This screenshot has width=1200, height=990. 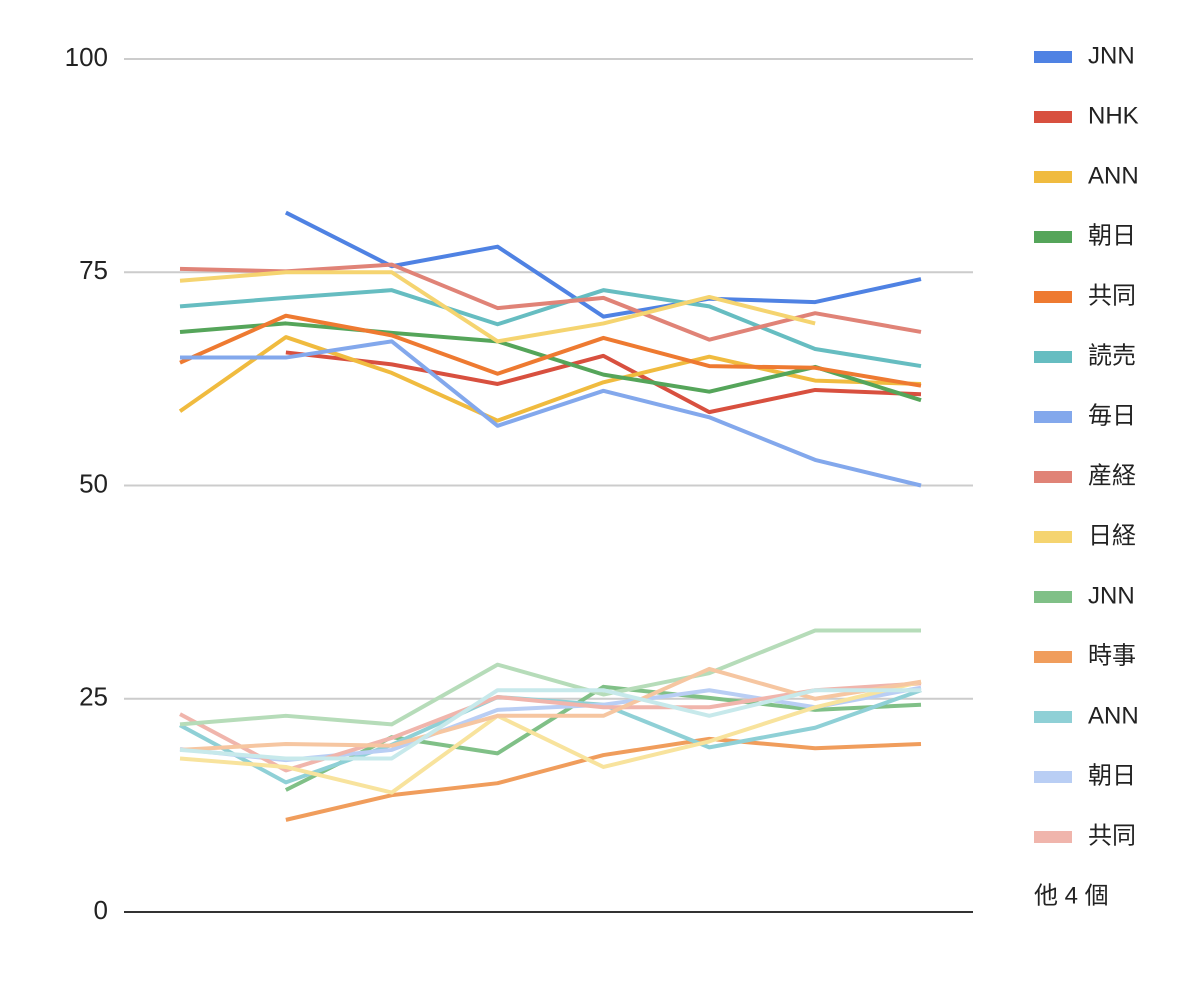 I want to click on y-tick-label: 50, so click(x=93, y=483).